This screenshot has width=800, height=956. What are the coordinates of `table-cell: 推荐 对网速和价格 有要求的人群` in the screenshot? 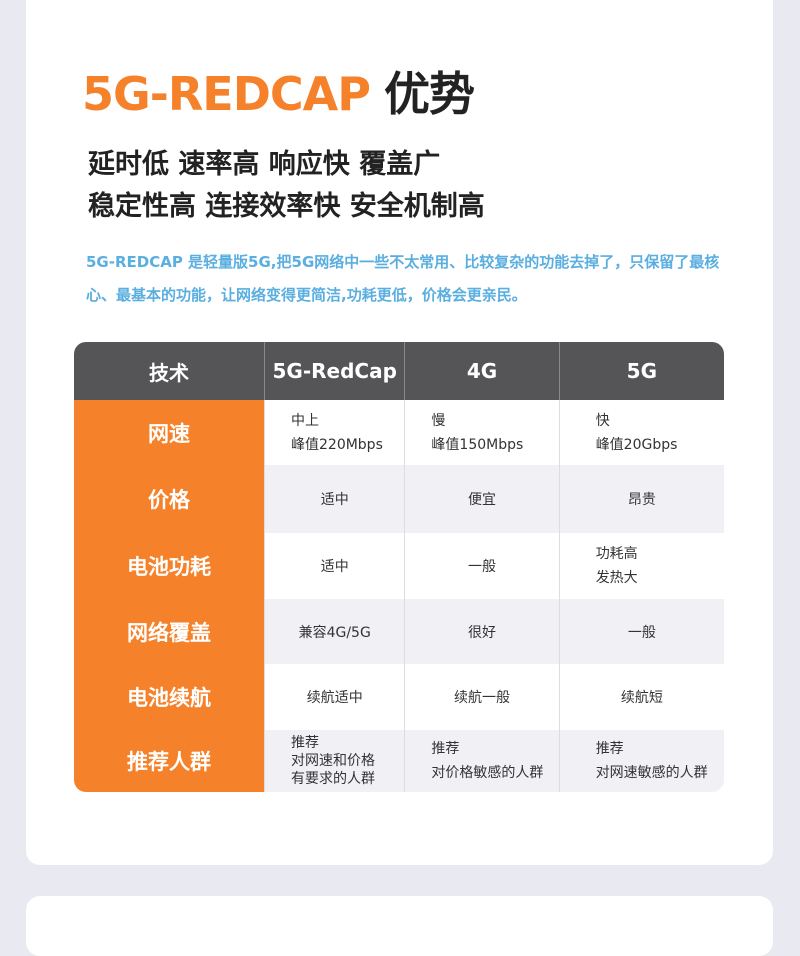 It's located at (334, 761).